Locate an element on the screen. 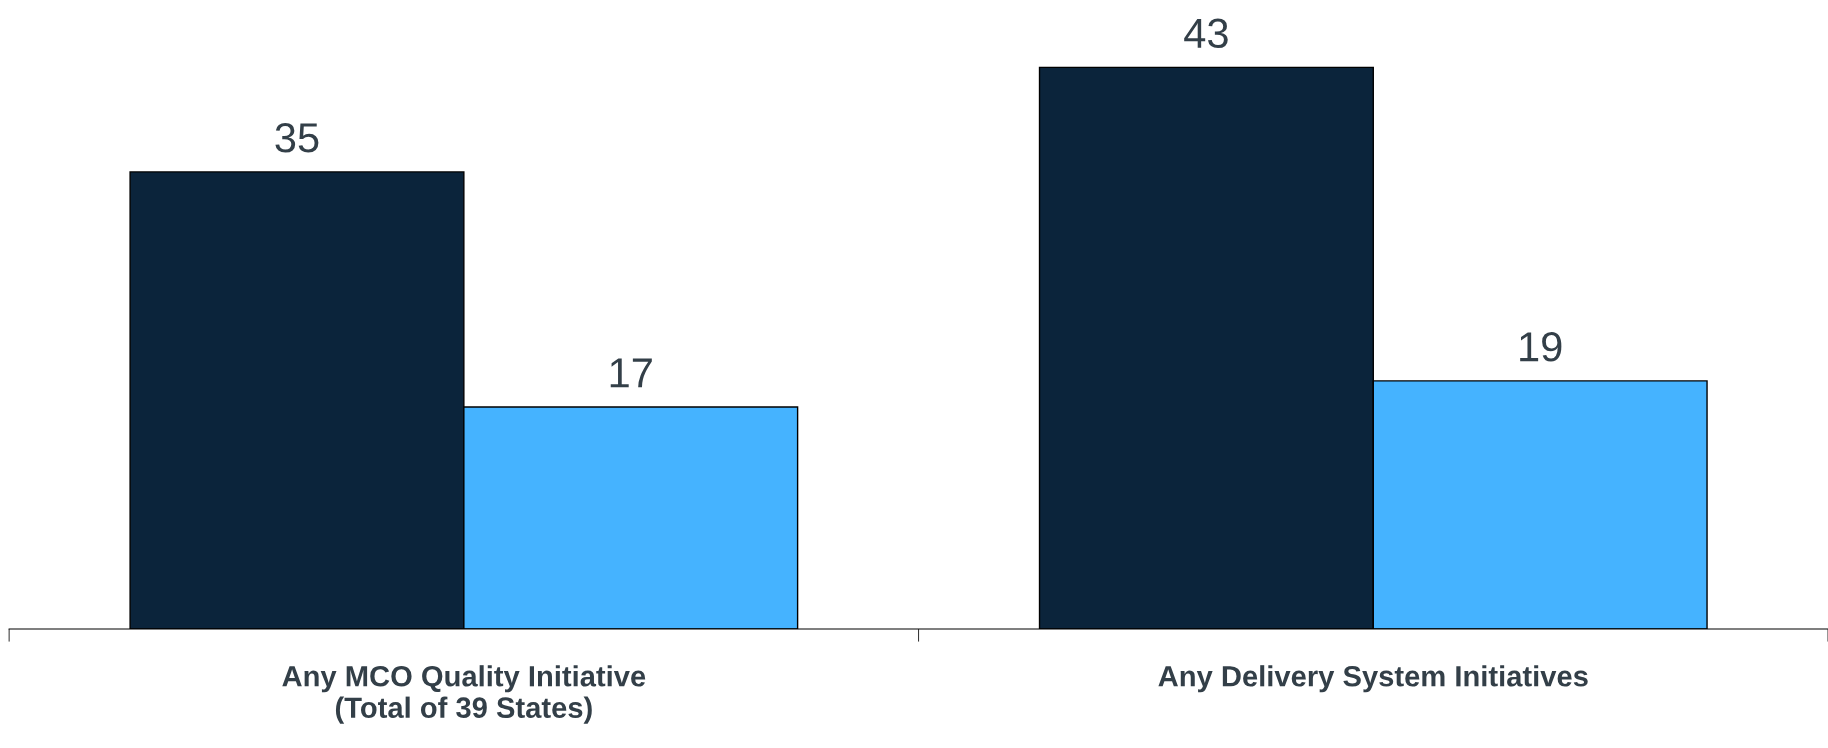 Image resolution: width=1828 pixels, height=748 pixels. data-label: 19 is located at coordinates (1541, 347).